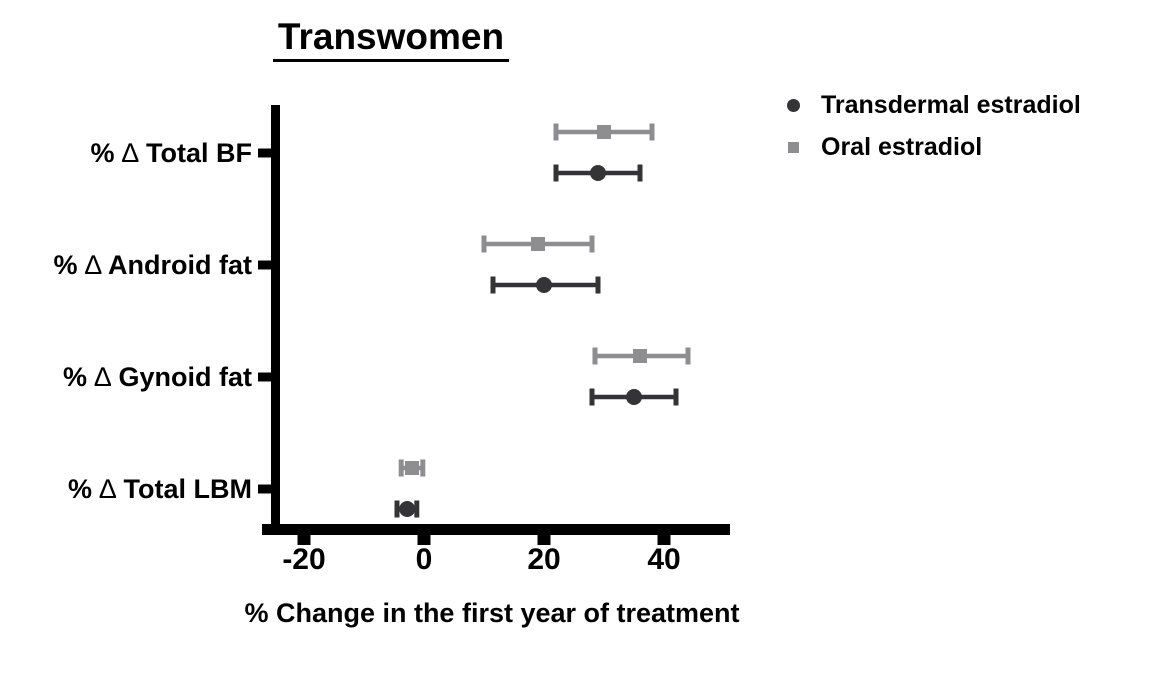  I want to click on x-tick-label-20: 20, so click(544, 559).